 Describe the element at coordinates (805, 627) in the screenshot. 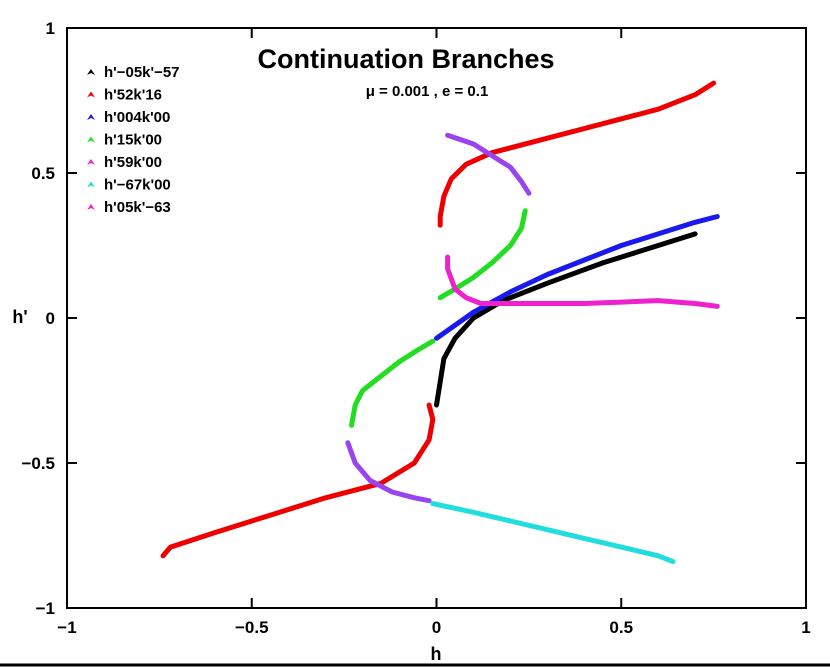

I see `x-tick-label: 1` at that location.